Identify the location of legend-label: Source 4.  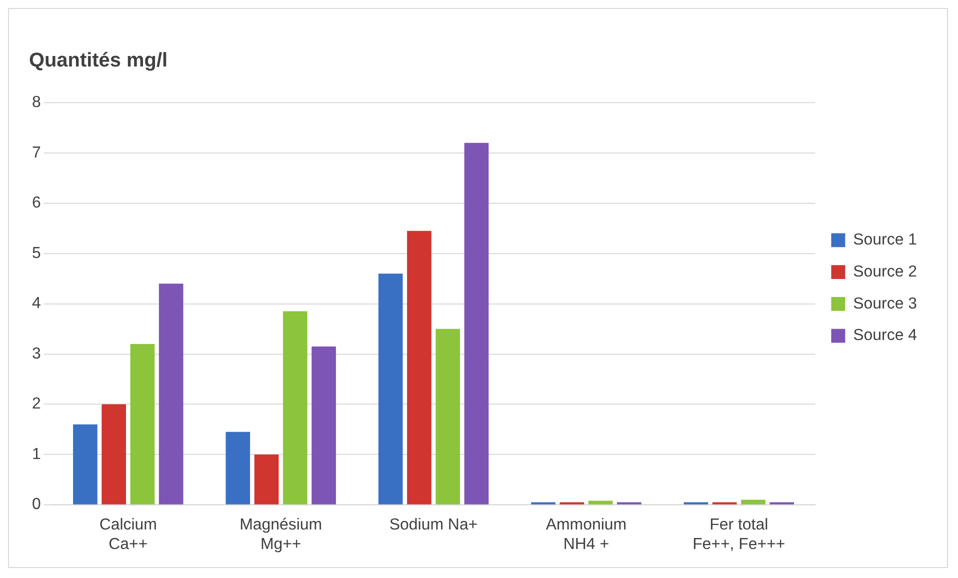
(885, 335).